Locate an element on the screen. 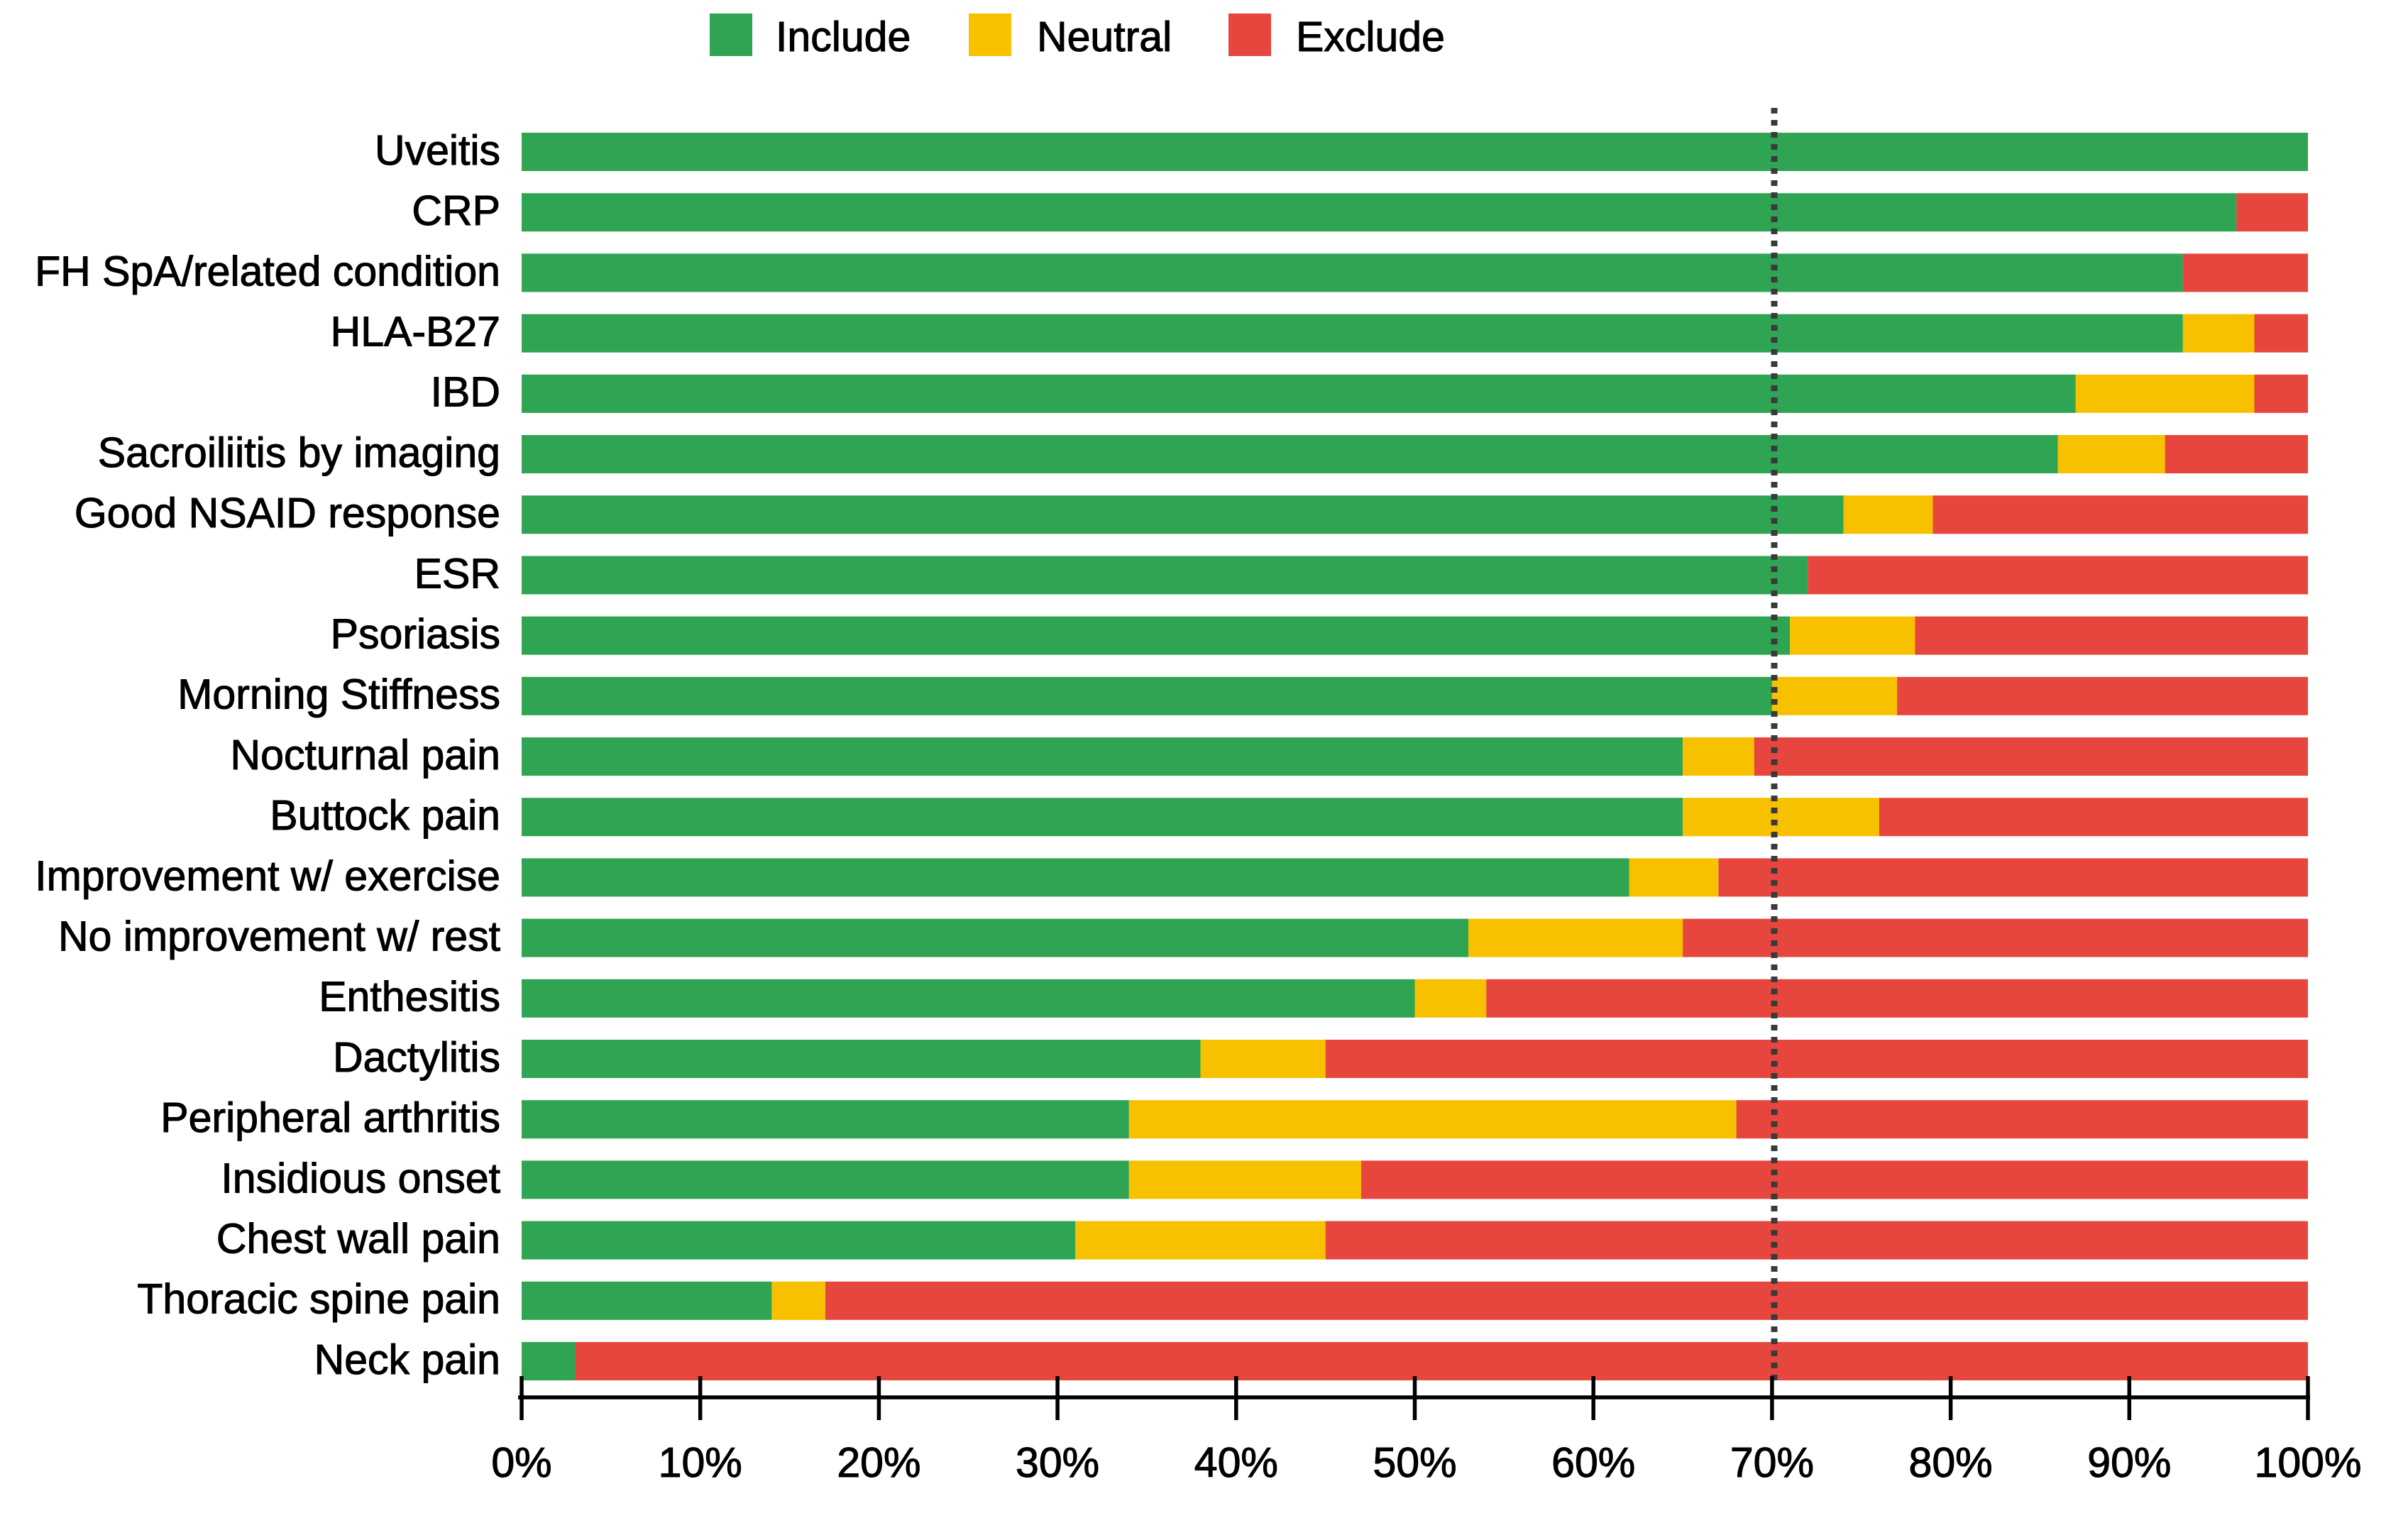 This screenshot has width=2408, height=1523. svg-text: Neck pain is located at coordinates (407, 1359).